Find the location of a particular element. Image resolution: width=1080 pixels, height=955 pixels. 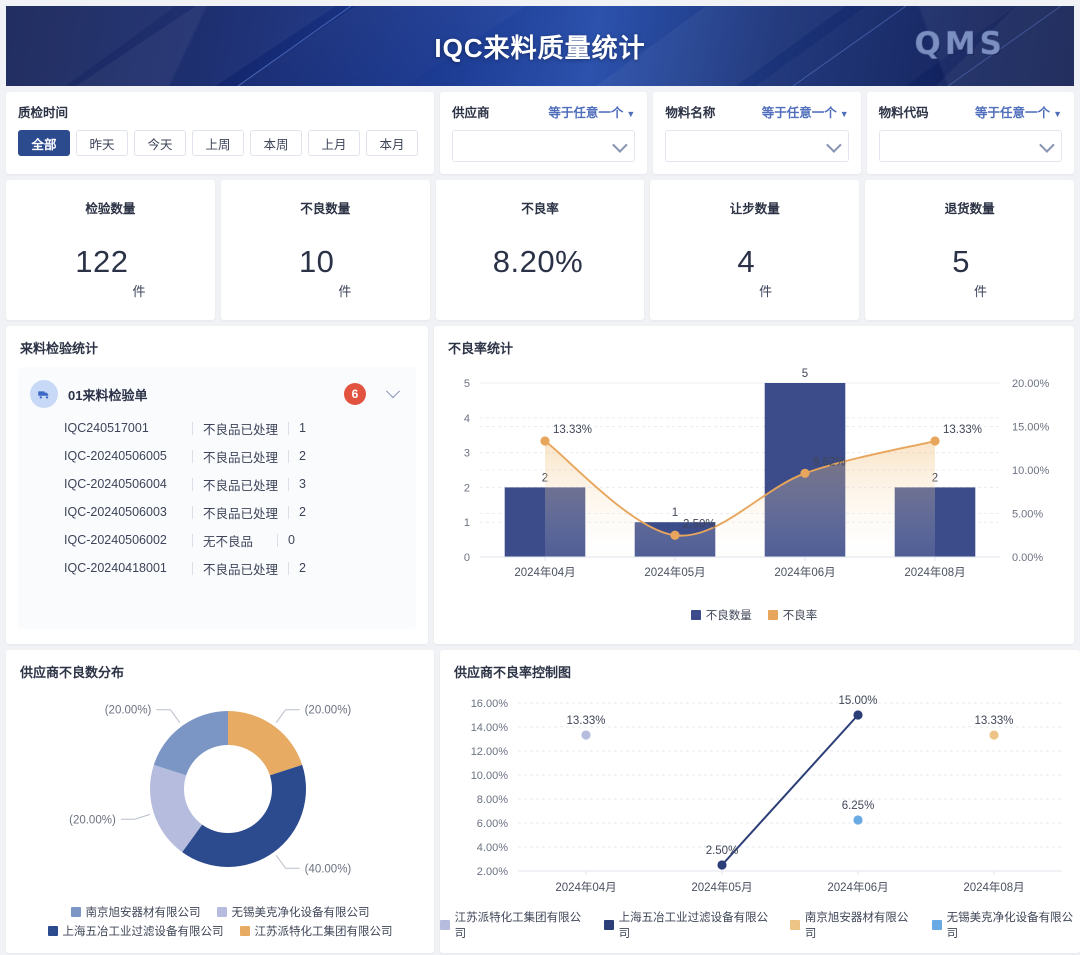

y-axis-left-tick: 2 is located at coordinates (467, 488).